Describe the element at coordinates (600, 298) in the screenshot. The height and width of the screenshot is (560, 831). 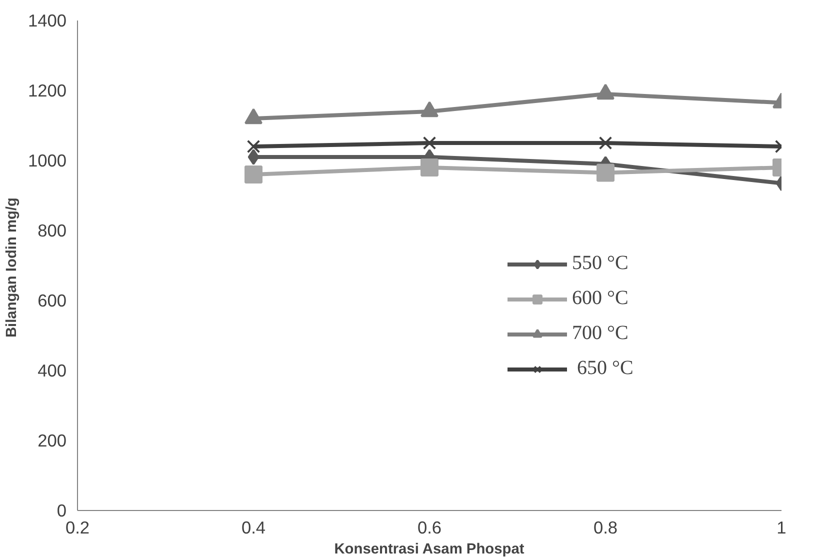
I see `legend-label: 600 °C` at that location.